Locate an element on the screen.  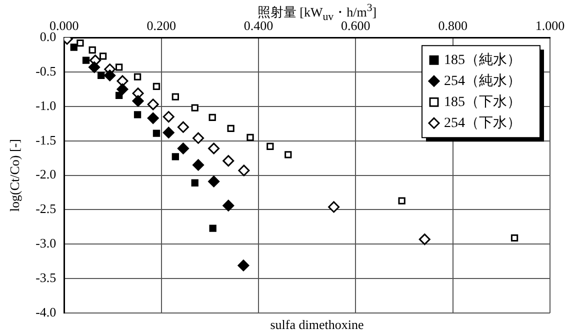
y-tick-label: -3.0 is located at coordinates (46, 243).